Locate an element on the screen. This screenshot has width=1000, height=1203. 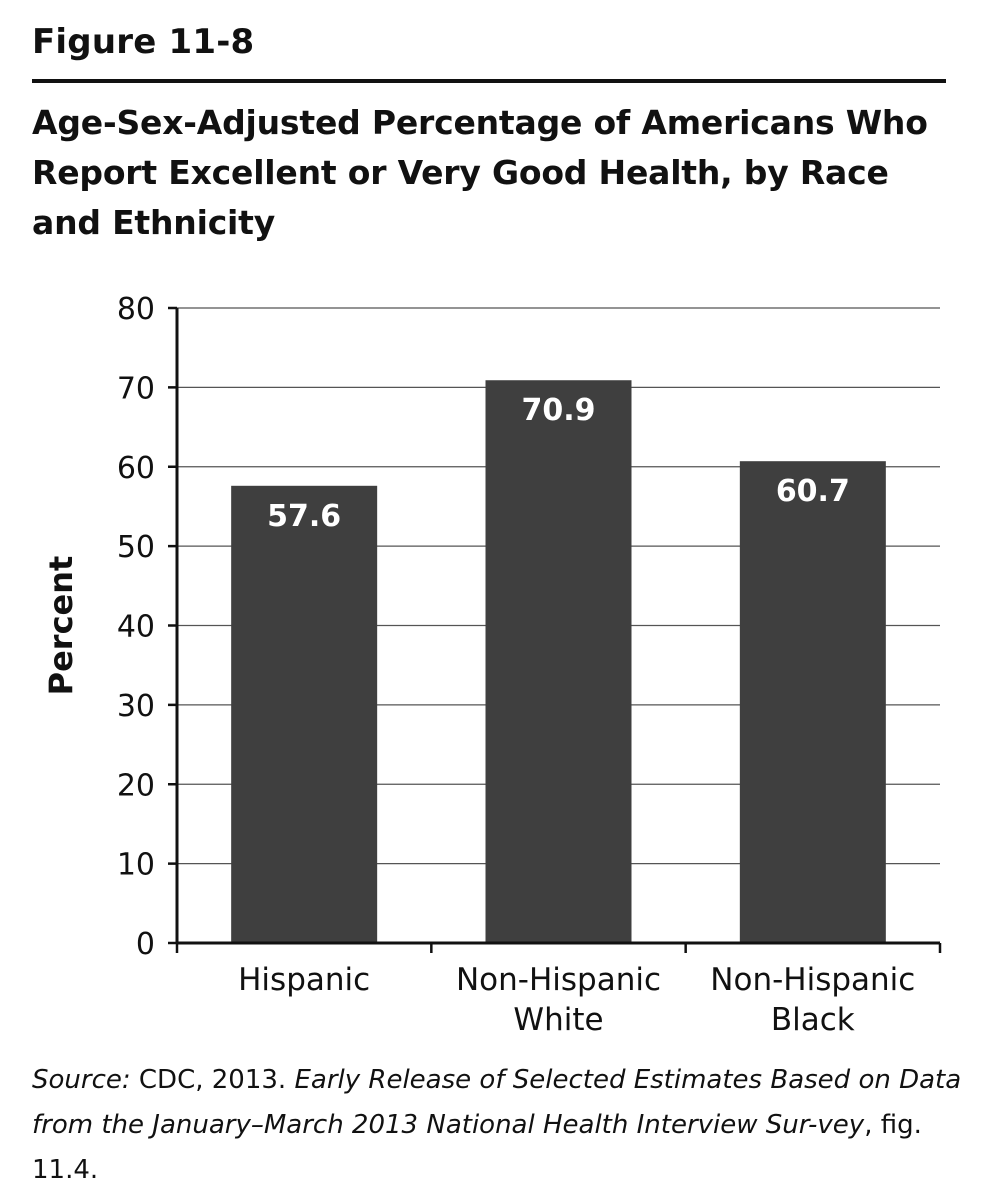
y-tick-label: 80 is located at coordinates (136, 309).